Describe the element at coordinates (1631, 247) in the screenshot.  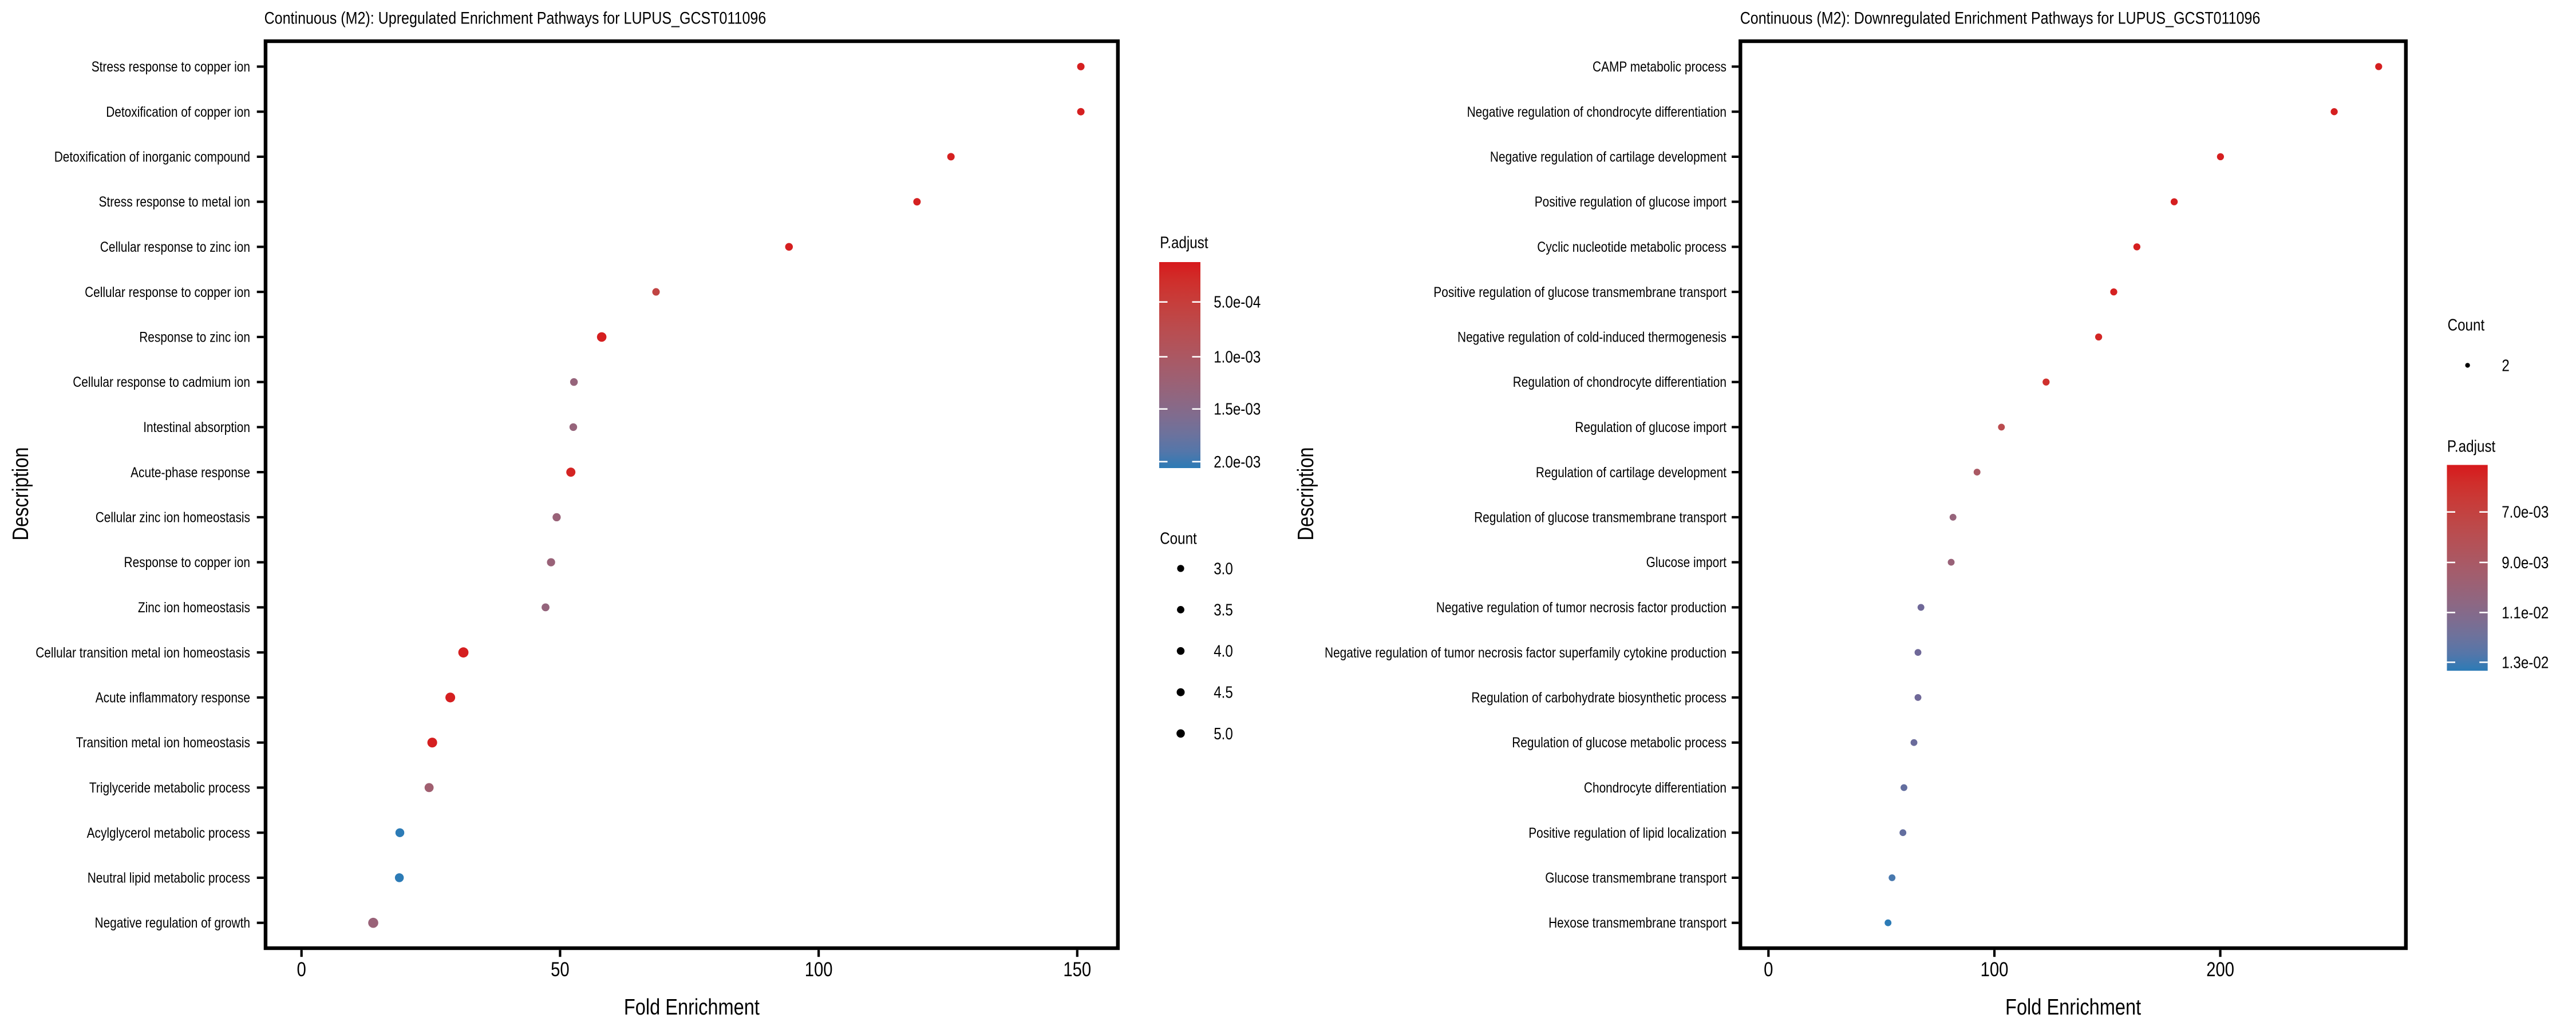
I see `svg-text:Cyclic nucleotide metabolic pr: Cyclic nucleotide metabolic process` at that location.